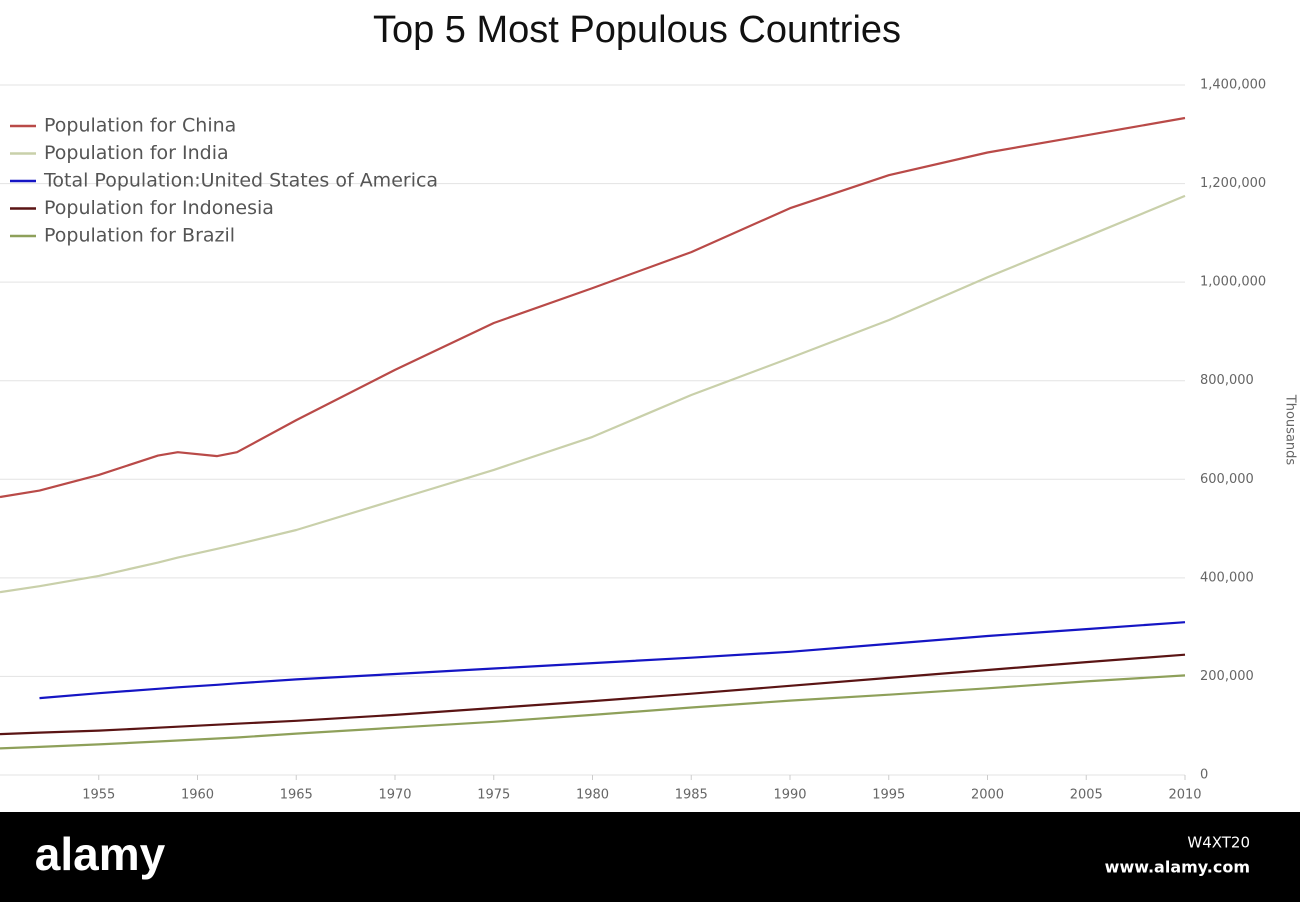  Describe the element at coordinates (1233, 183) in the screenshot. I see `y-tick-label: 1,200,000` at that location.